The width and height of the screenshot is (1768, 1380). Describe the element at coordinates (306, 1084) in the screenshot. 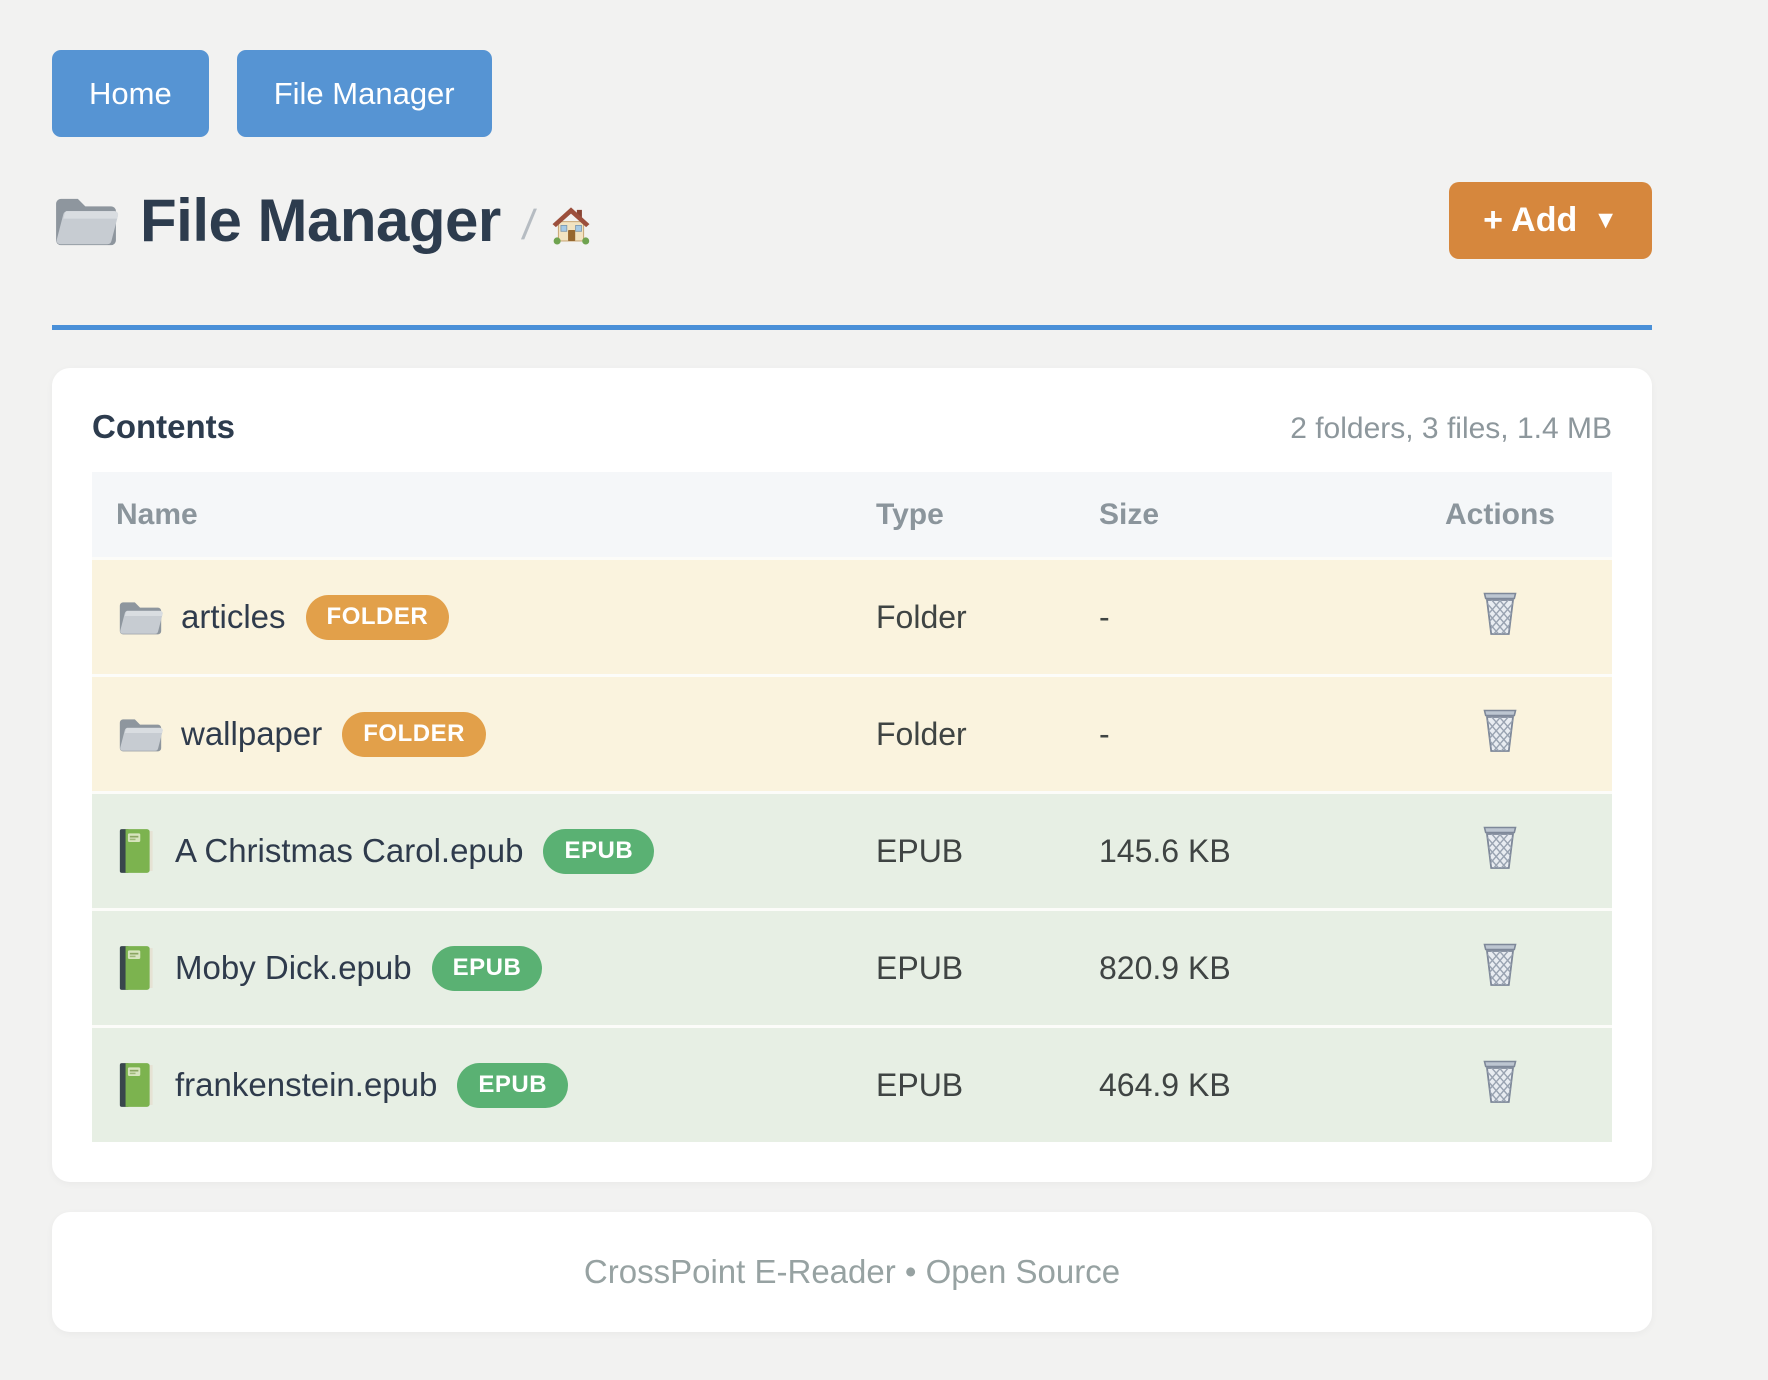

I see `file-name-link: frankenstein.epub` at that location.